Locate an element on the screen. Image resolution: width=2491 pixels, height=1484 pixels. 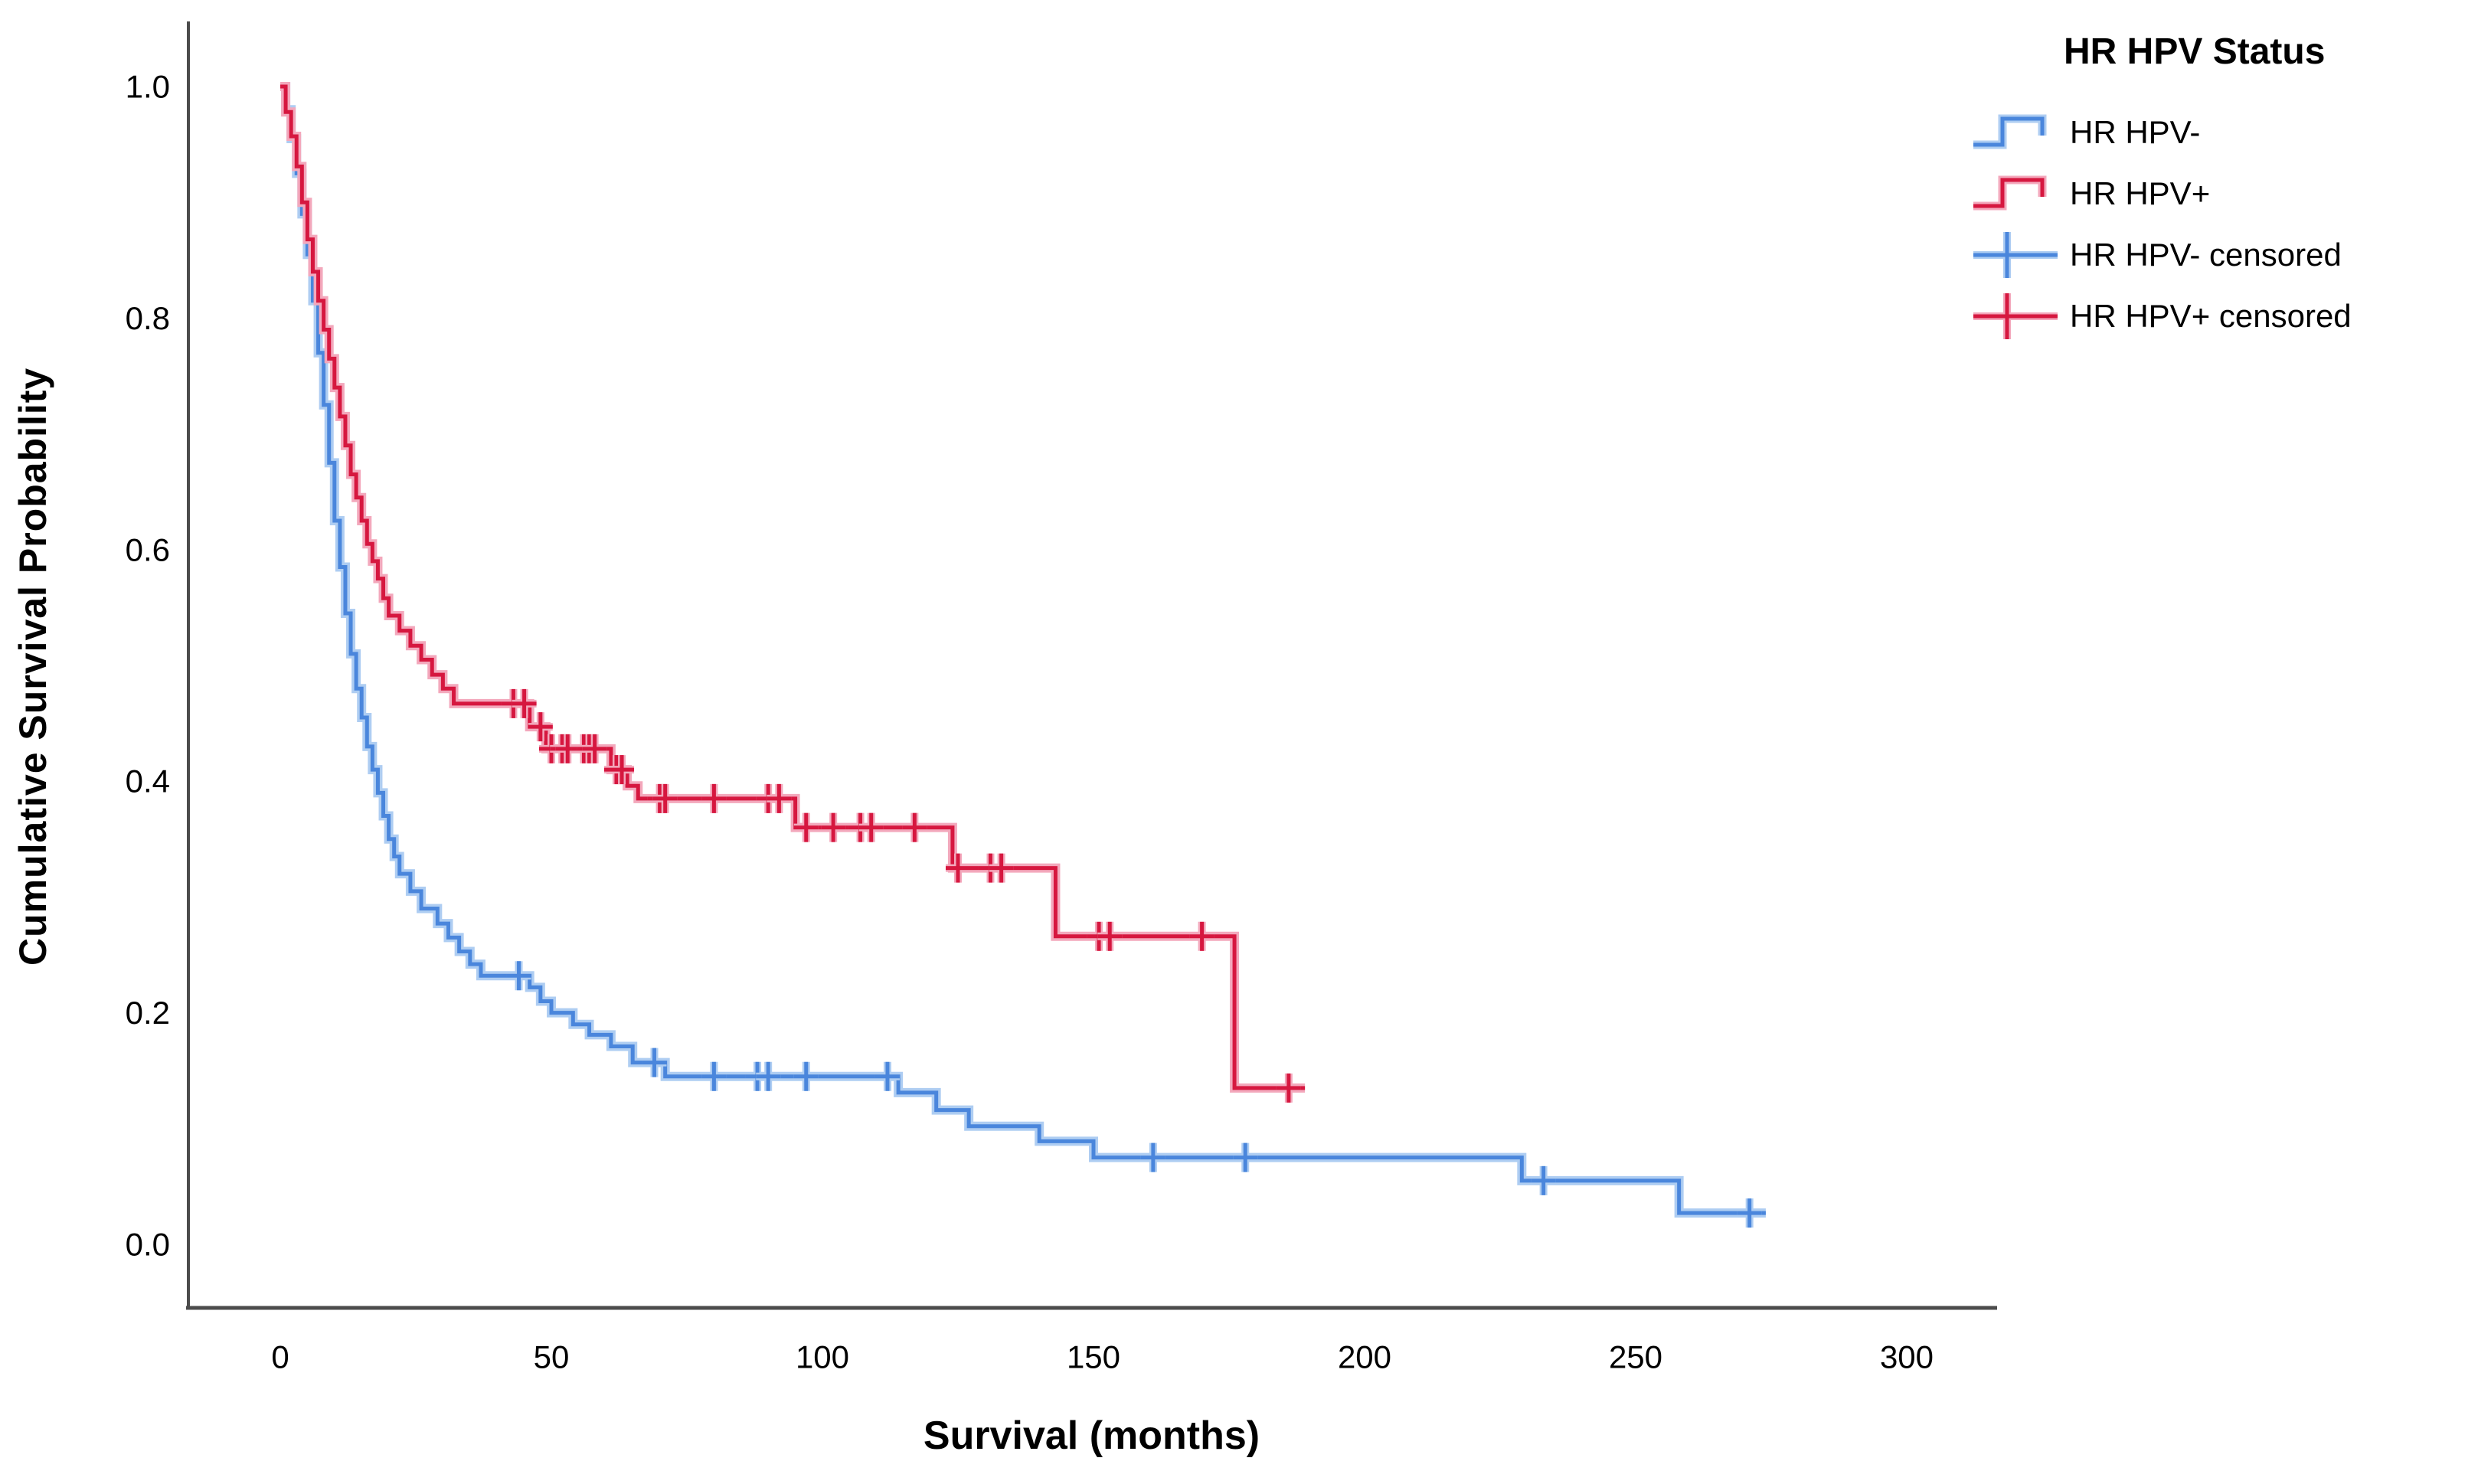
legend-item-hpv-neg-censored: HR HPV- censored is located at coordinates (2228, 255).